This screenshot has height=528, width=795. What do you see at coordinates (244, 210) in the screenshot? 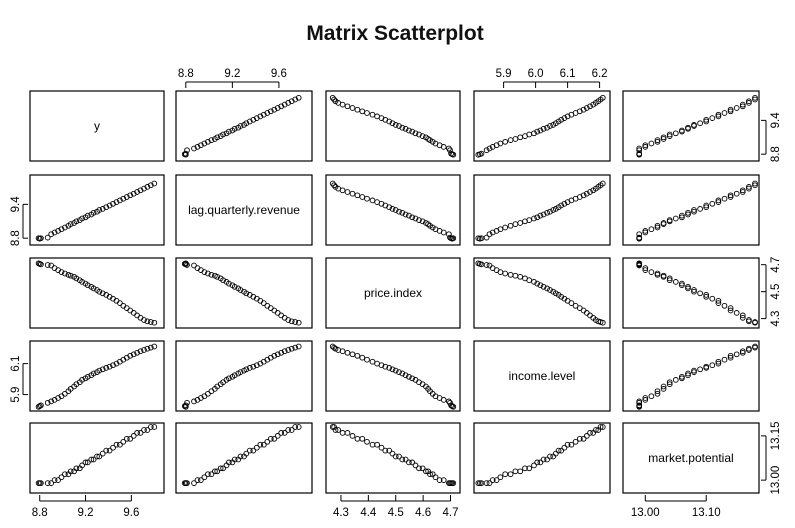
I see `panel-1-1: lag.quarterly.revenue` at bounding box center [244, 210].